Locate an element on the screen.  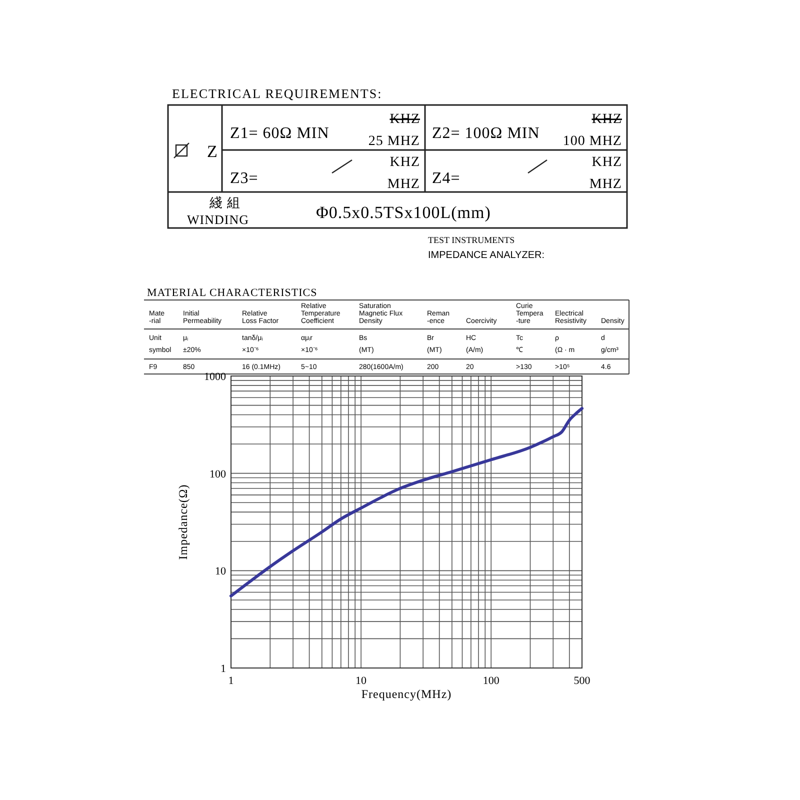
x-axis-title: Frequency(MHz) is located at coordinates (406, 694).